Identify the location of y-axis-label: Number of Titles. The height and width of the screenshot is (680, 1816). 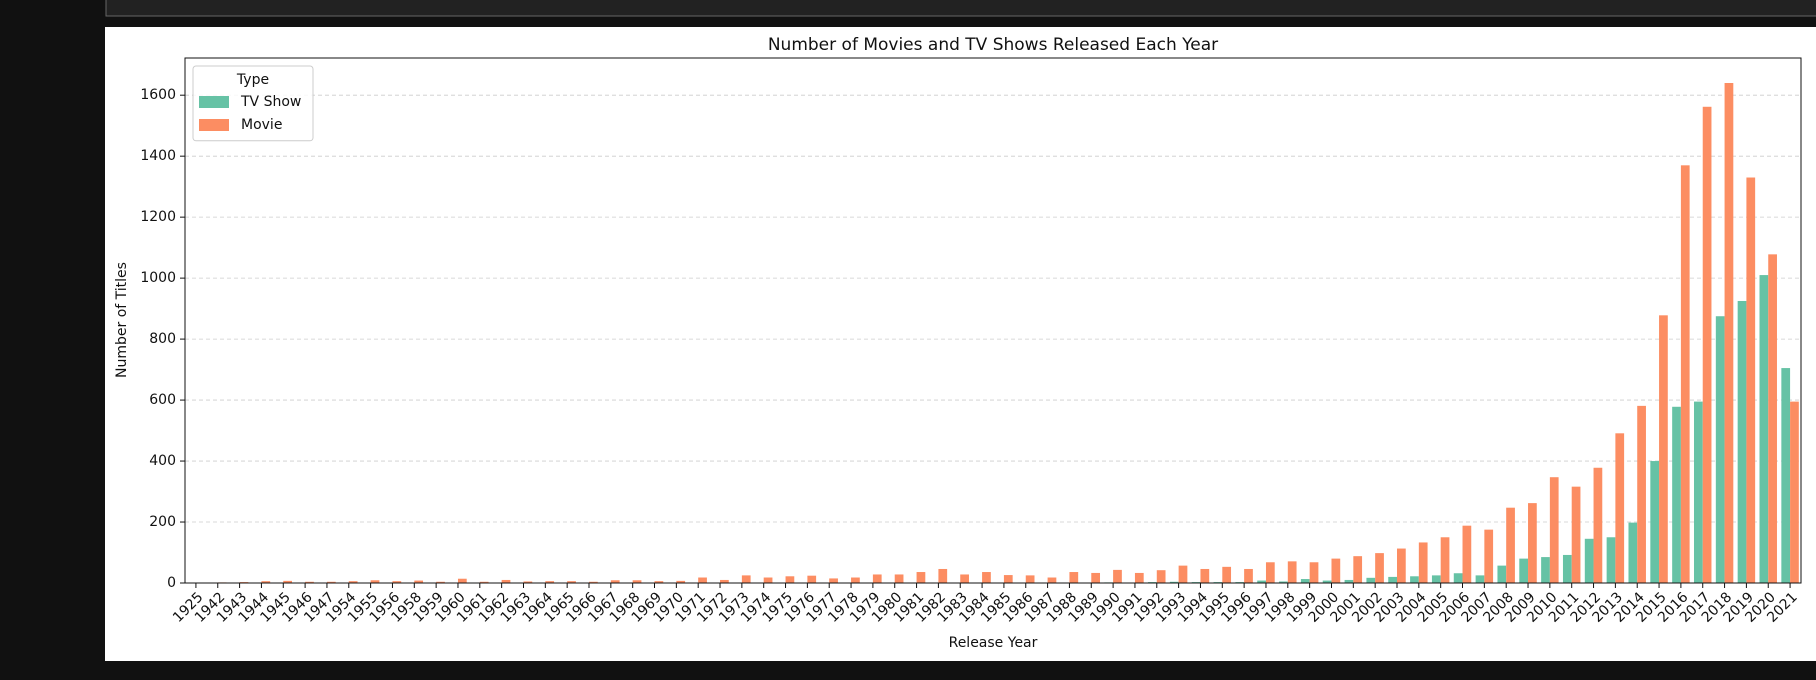
(122, 320).